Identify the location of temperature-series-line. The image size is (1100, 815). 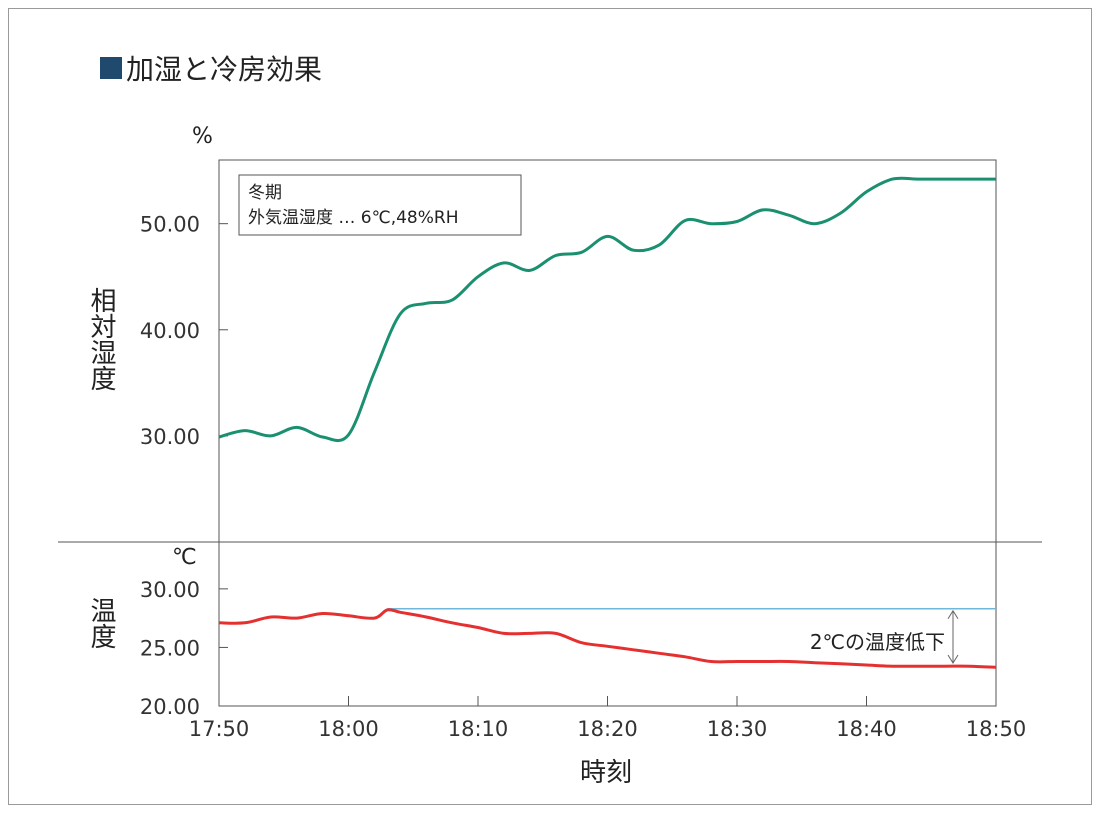
(607, 638).